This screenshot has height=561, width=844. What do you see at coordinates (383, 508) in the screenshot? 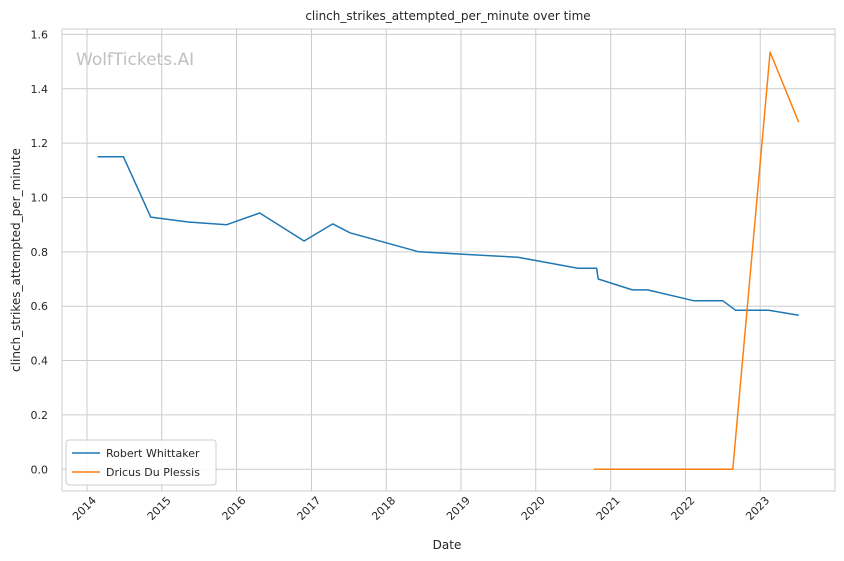
I see `x-tick-label: 2018` at bounding box center [383, 508].